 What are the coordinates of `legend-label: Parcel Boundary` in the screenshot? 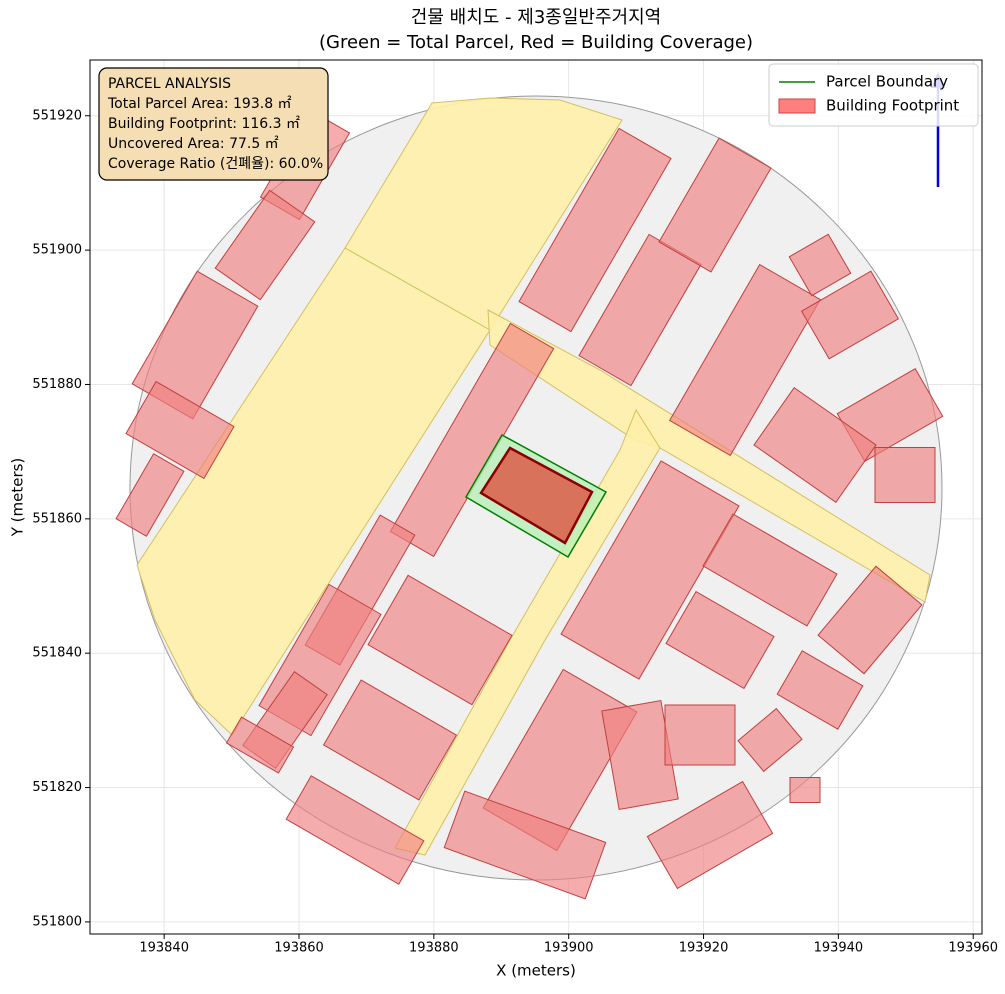 It's located at (887, 82).